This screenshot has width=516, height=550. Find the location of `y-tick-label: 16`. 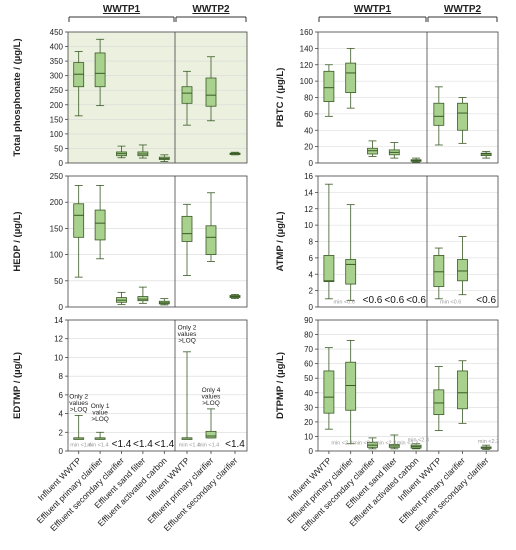

y-tick-label: 16 is located at coordinates (308, 176).